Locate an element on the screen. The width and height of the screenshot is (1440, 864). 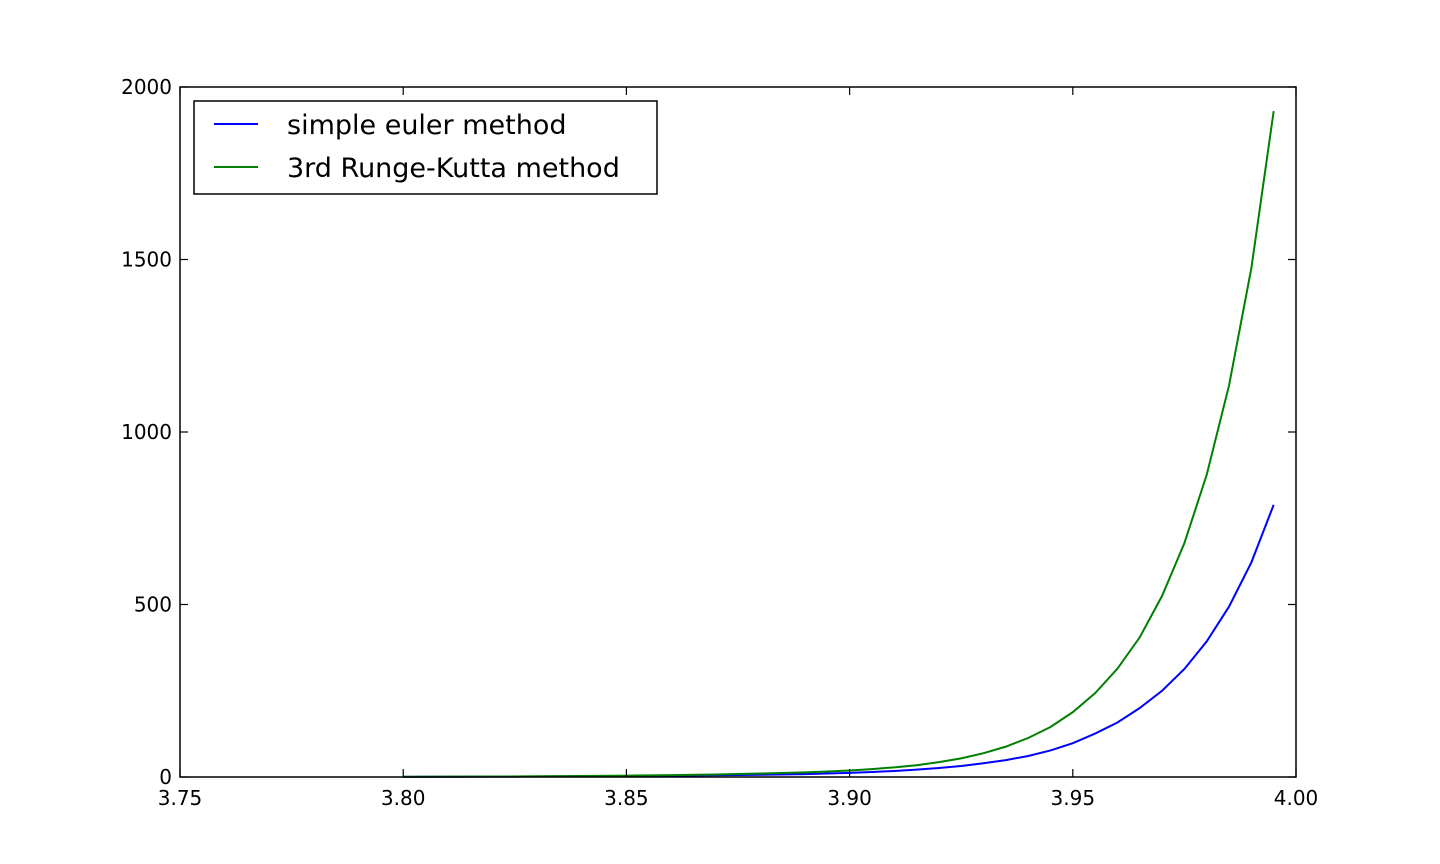
y-tick-label: 2000 is located at coordinates (146, 87).